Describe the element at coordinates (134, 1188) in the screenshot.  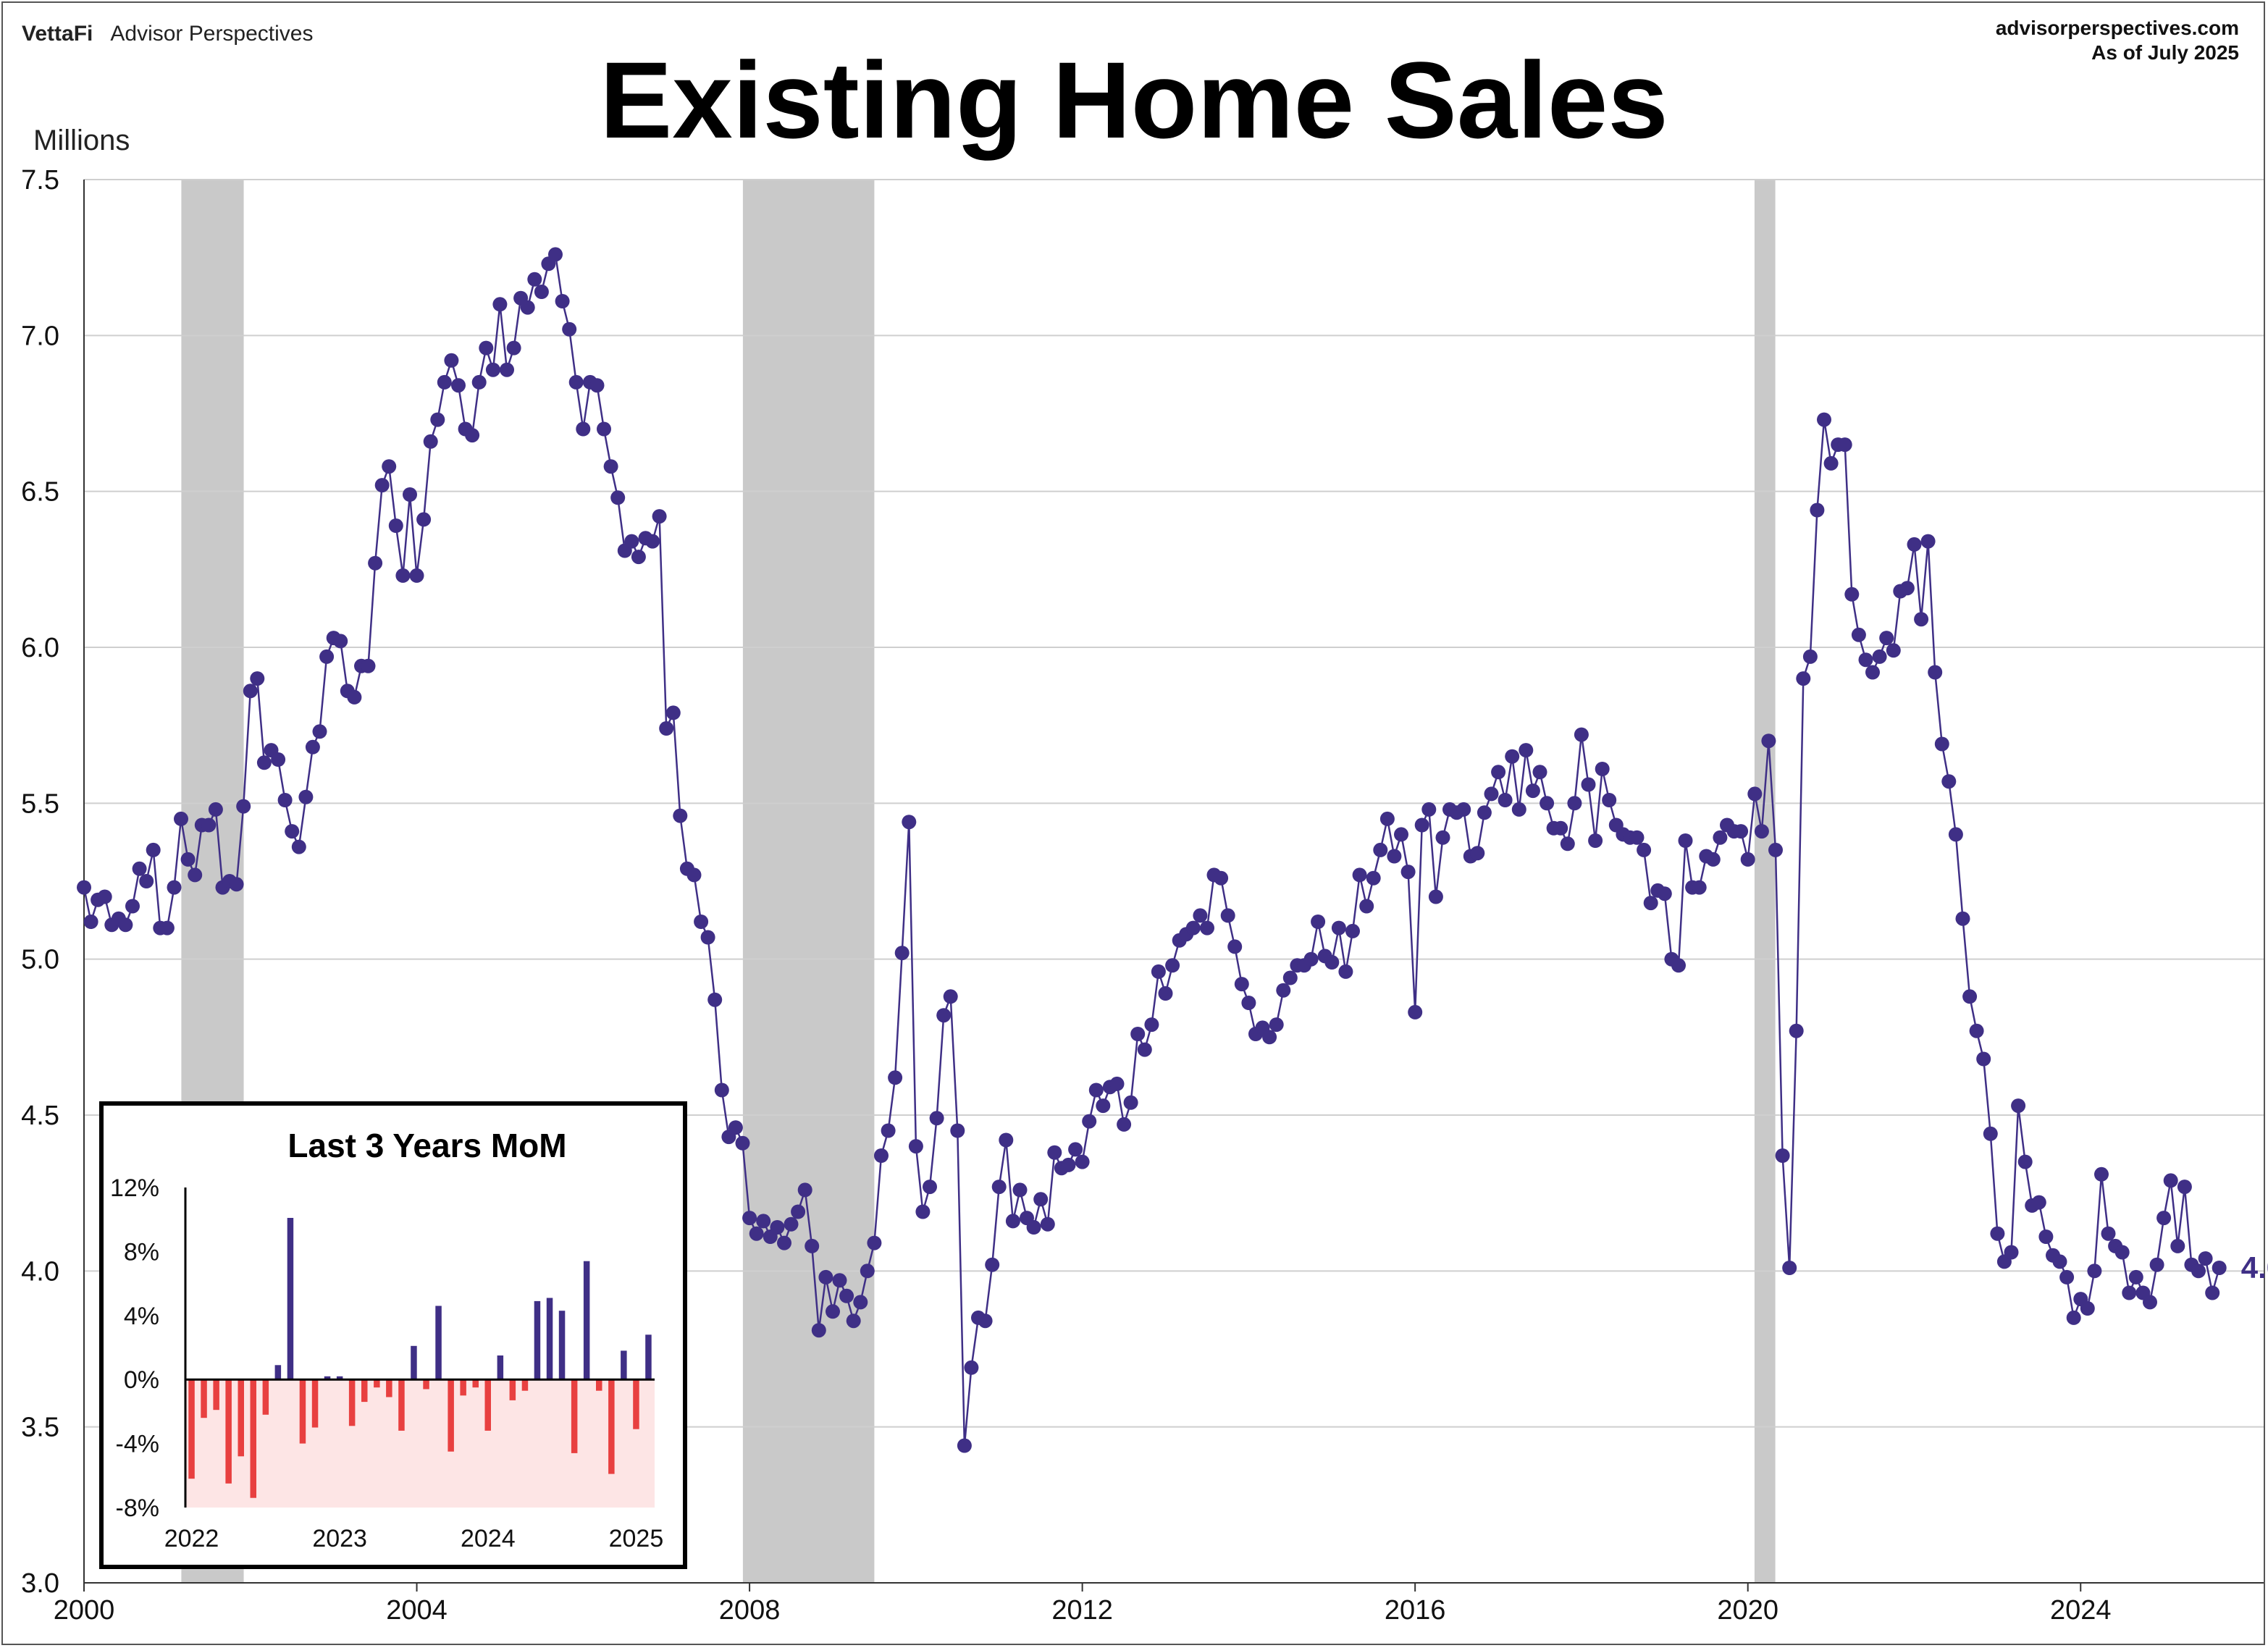
I see `inset-y-tick-label: 12%` at that location.